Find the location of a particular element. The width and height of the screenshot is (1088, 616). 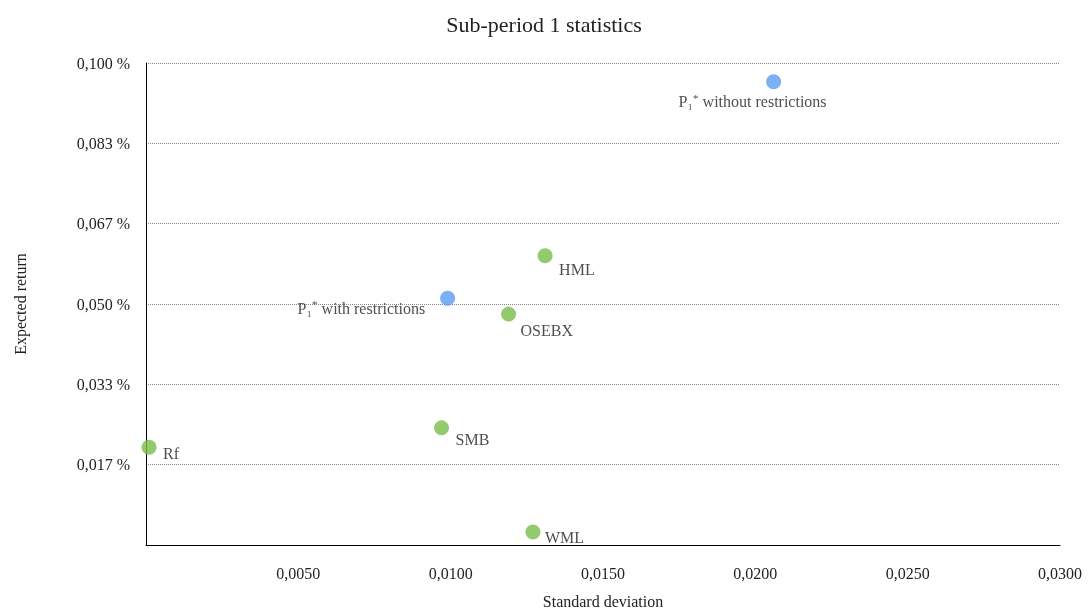

x-tick-label: 0,0200 is located at coordinates (755, 573).